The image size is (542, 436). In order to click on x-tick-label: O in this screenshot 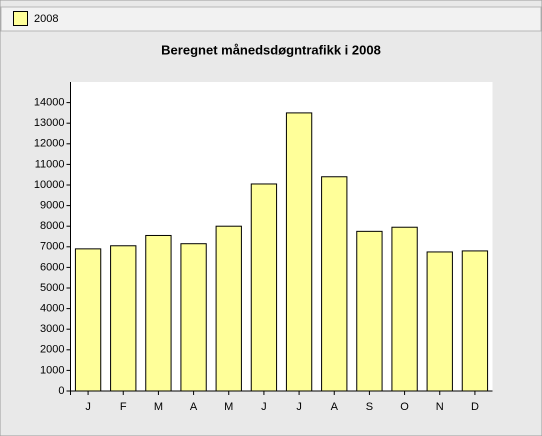, I will do `click(404, 407)`.